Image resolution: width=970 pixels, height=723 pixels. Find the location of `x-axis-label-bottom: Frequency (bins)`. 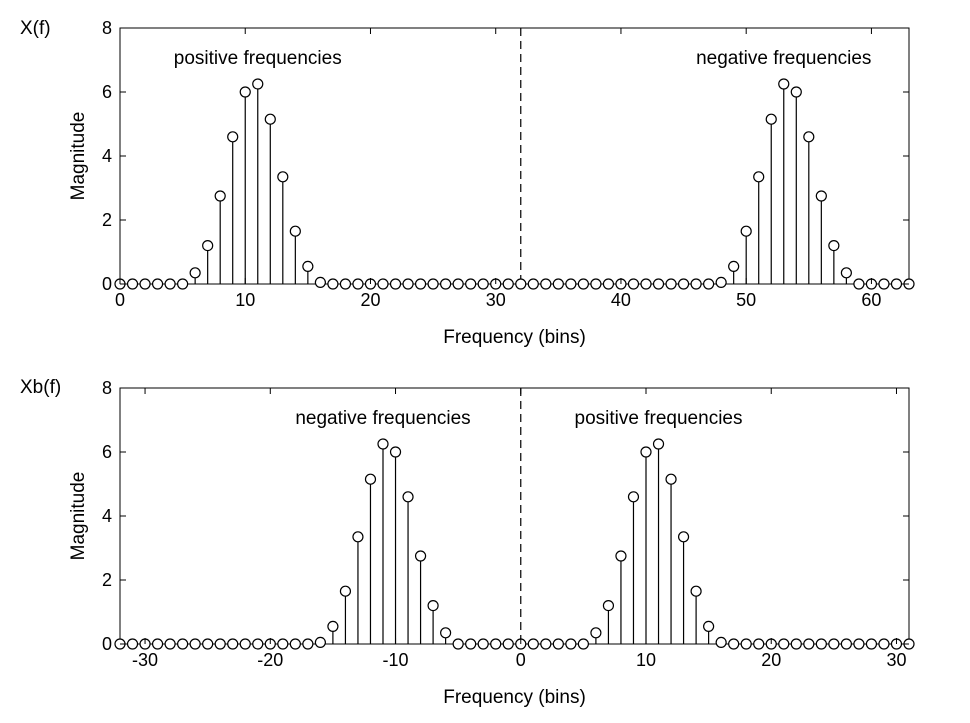

x-axis-label-bottom: Frequency (bins) is located at coordinates (514, 697).